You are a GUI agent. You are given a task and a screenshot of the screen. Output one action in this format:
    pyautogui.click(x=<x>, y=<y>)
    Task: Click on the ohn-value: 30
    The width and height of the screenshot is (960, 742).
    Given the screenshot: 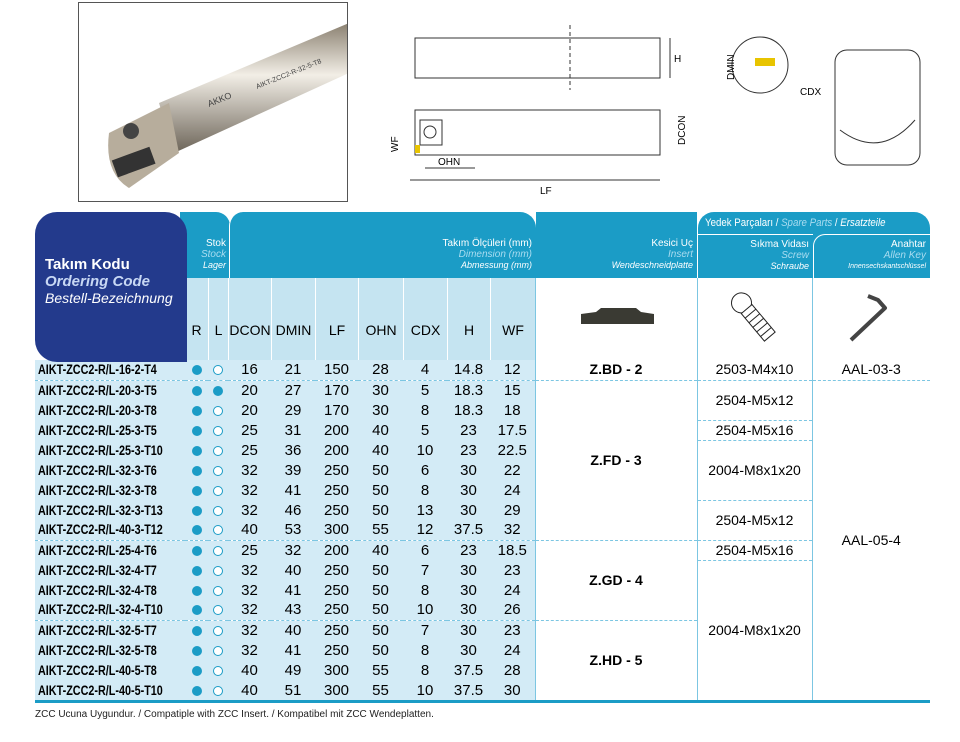 What is the action you would take?
    pyautogui.click(x=380, y=389)
    